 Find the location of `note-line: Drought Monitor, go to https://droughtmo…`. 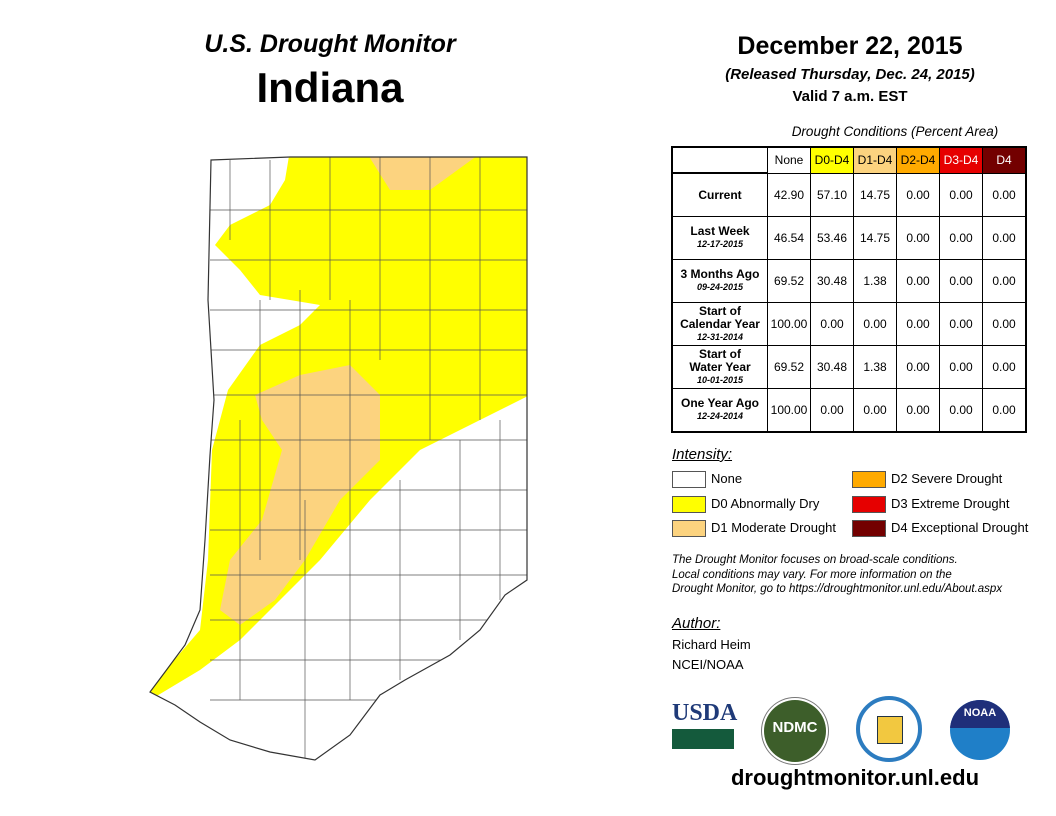

note-line: Drought Monitor, go to https://droughtmo… is located at coordinates (837, 589).